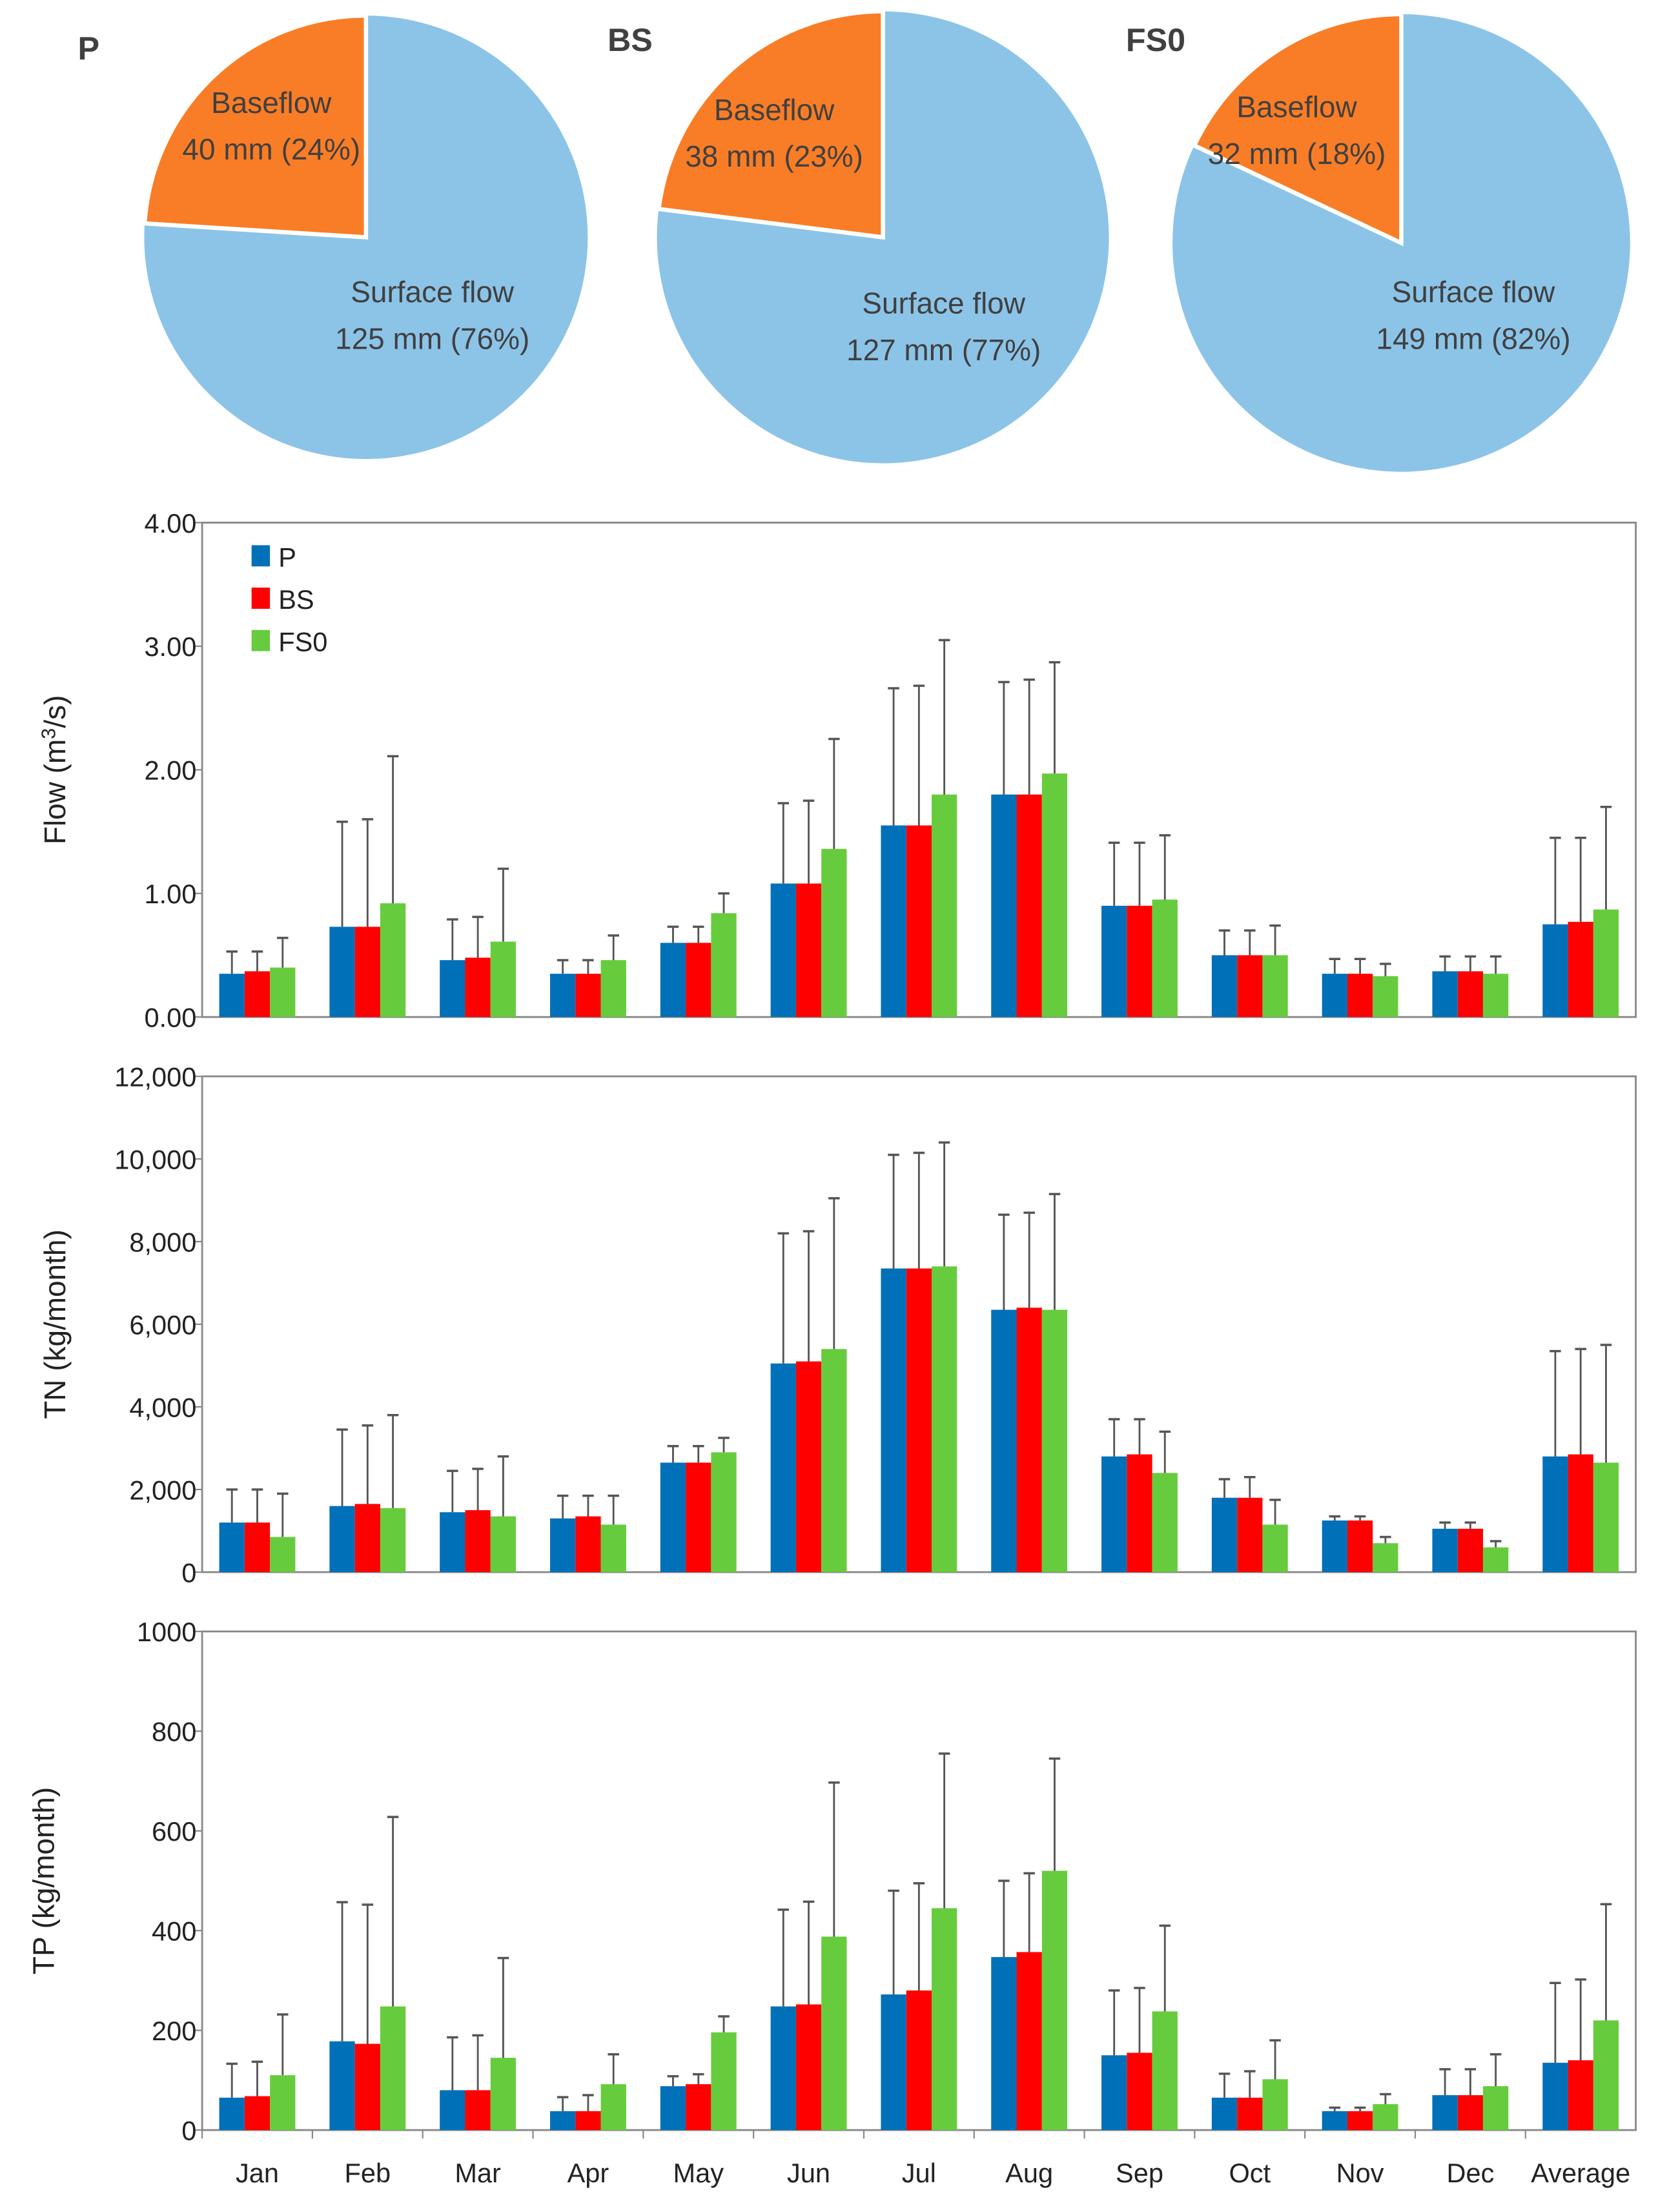 The height and width of the screenshot is (2212, 1667). I want to click on y-tick-label: 10,000, so click(155, 1159).